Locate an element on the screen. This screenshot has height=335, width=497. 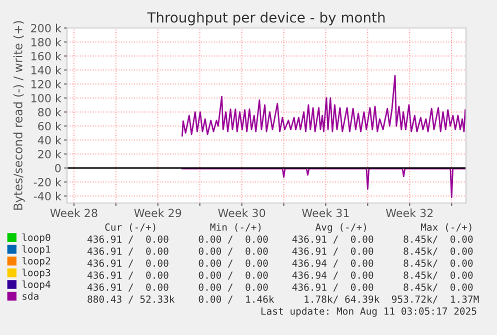
x-tick-label: Week 32 is located at coordinates (409, 213).